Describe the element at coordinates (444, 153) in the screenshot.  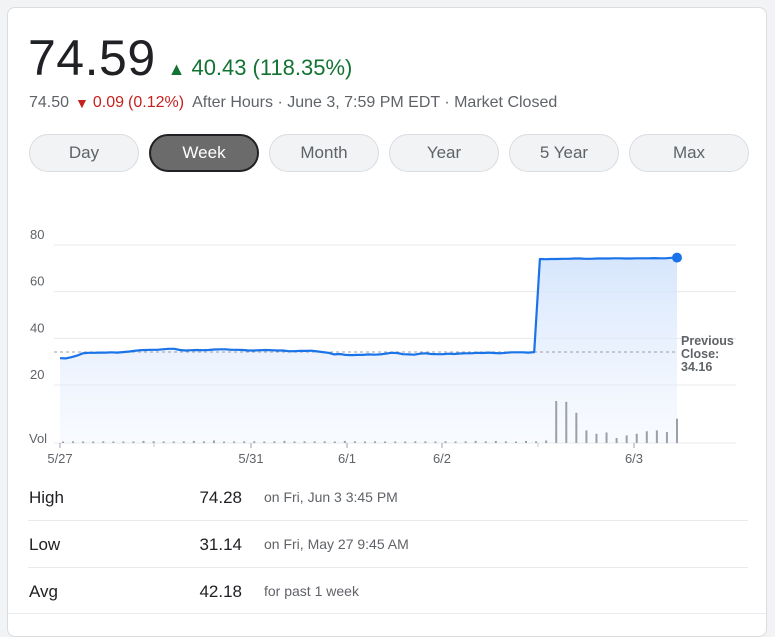
I see `tab-year: Year` at that location.